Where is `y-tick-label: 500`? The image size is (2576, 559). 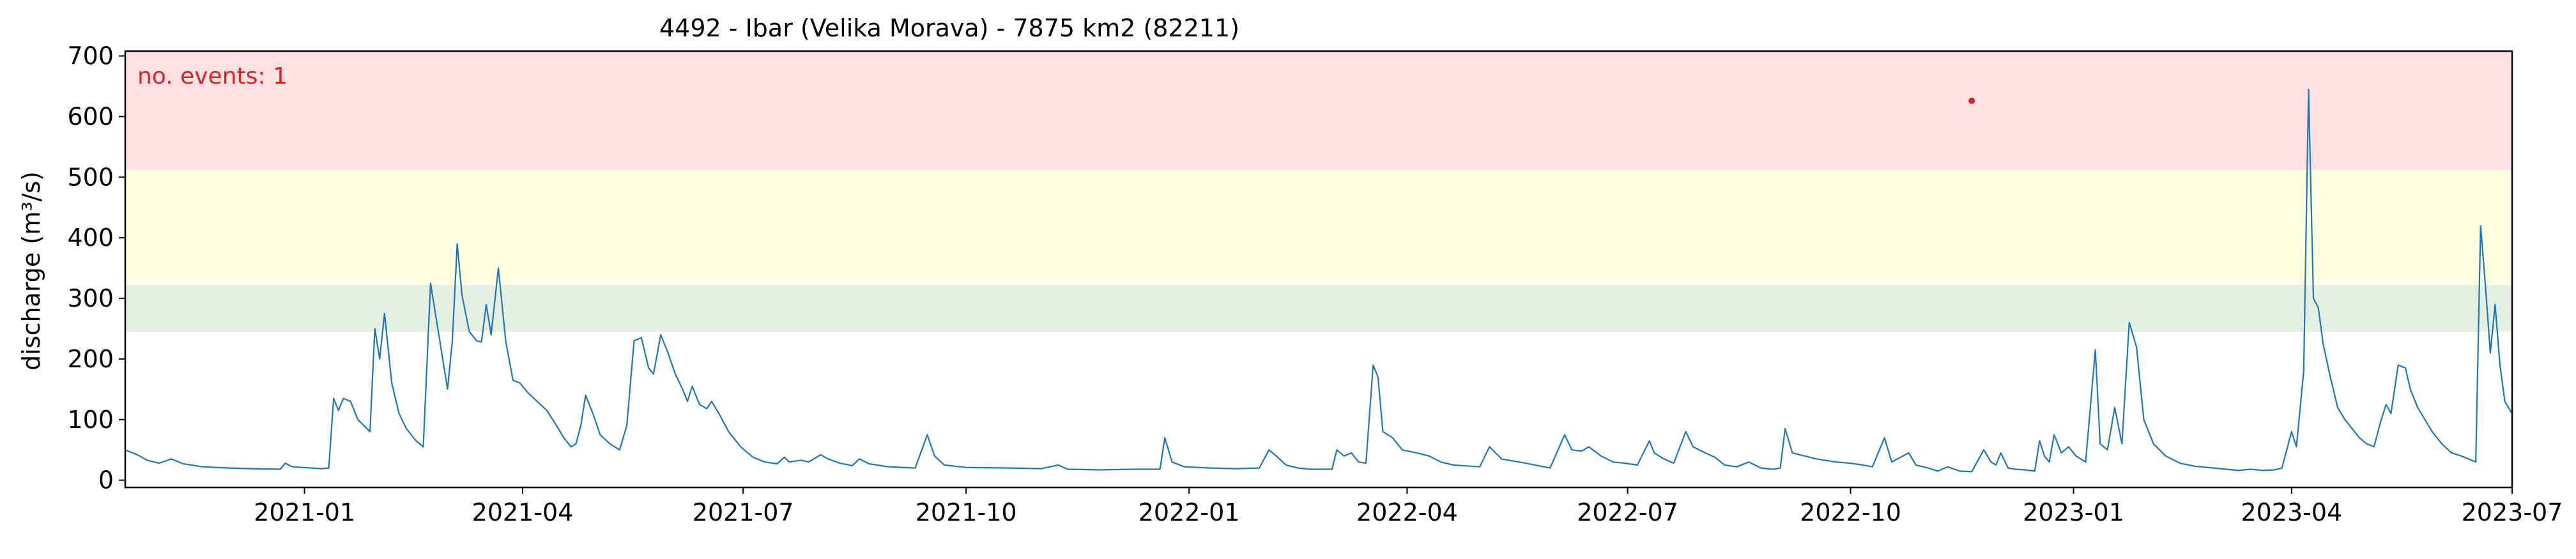
y-tick-label: 500 is located at coordinates (90, 177).